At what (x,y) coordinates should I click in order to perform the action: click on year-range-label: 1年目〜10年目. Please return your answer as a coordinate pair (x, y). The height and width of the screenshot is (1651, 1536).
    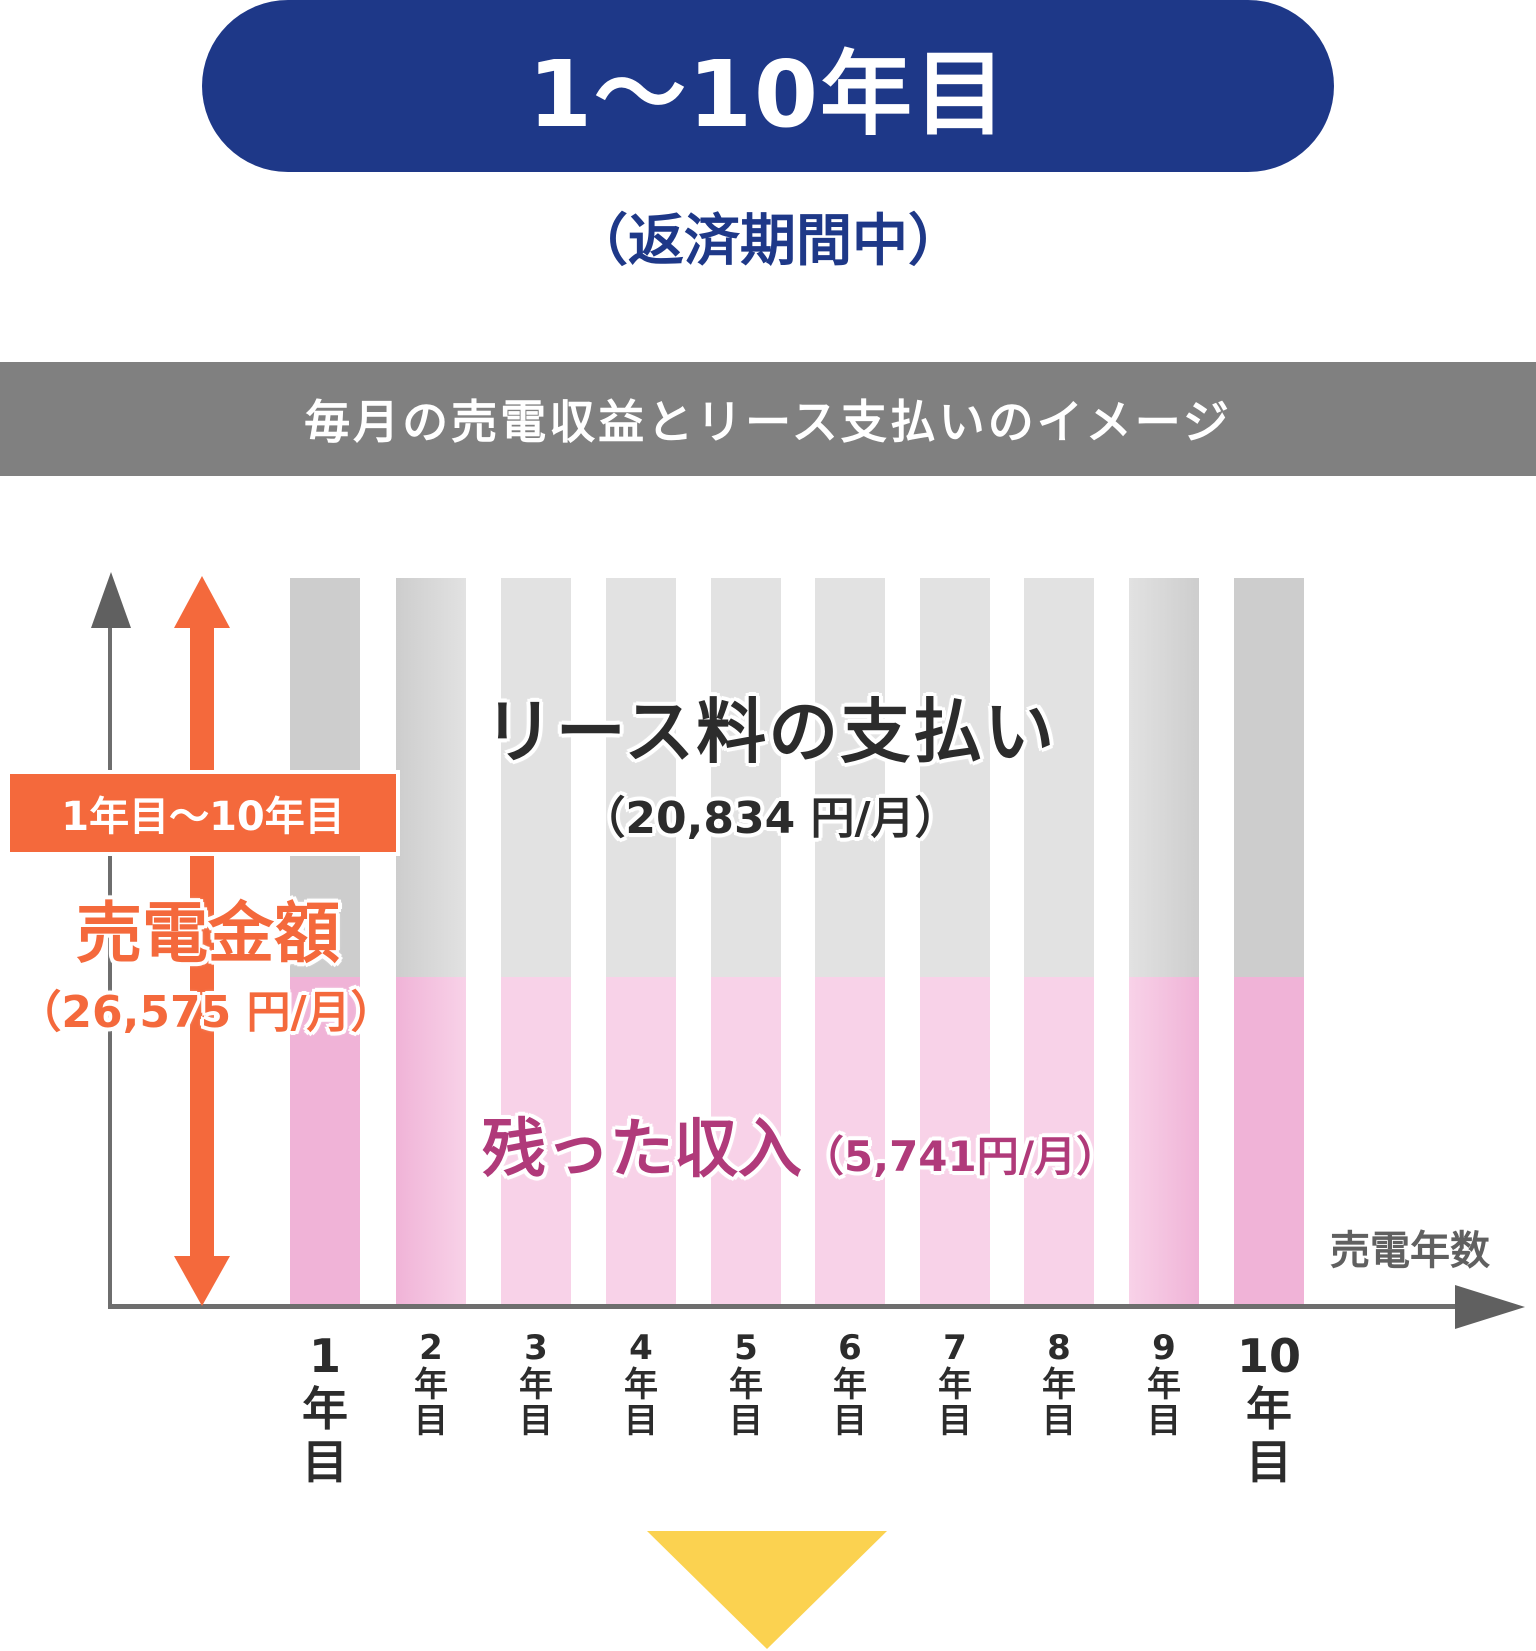
    Looking at the image, I should click on (203, 817).